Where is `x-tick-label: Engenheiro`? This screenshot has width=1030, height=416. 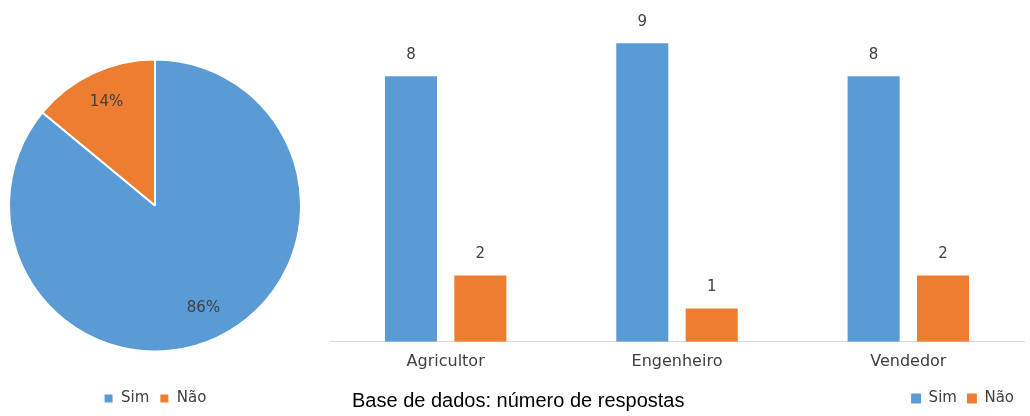
x-tick-label: Engenheiro is located at coordinates (677, 360).